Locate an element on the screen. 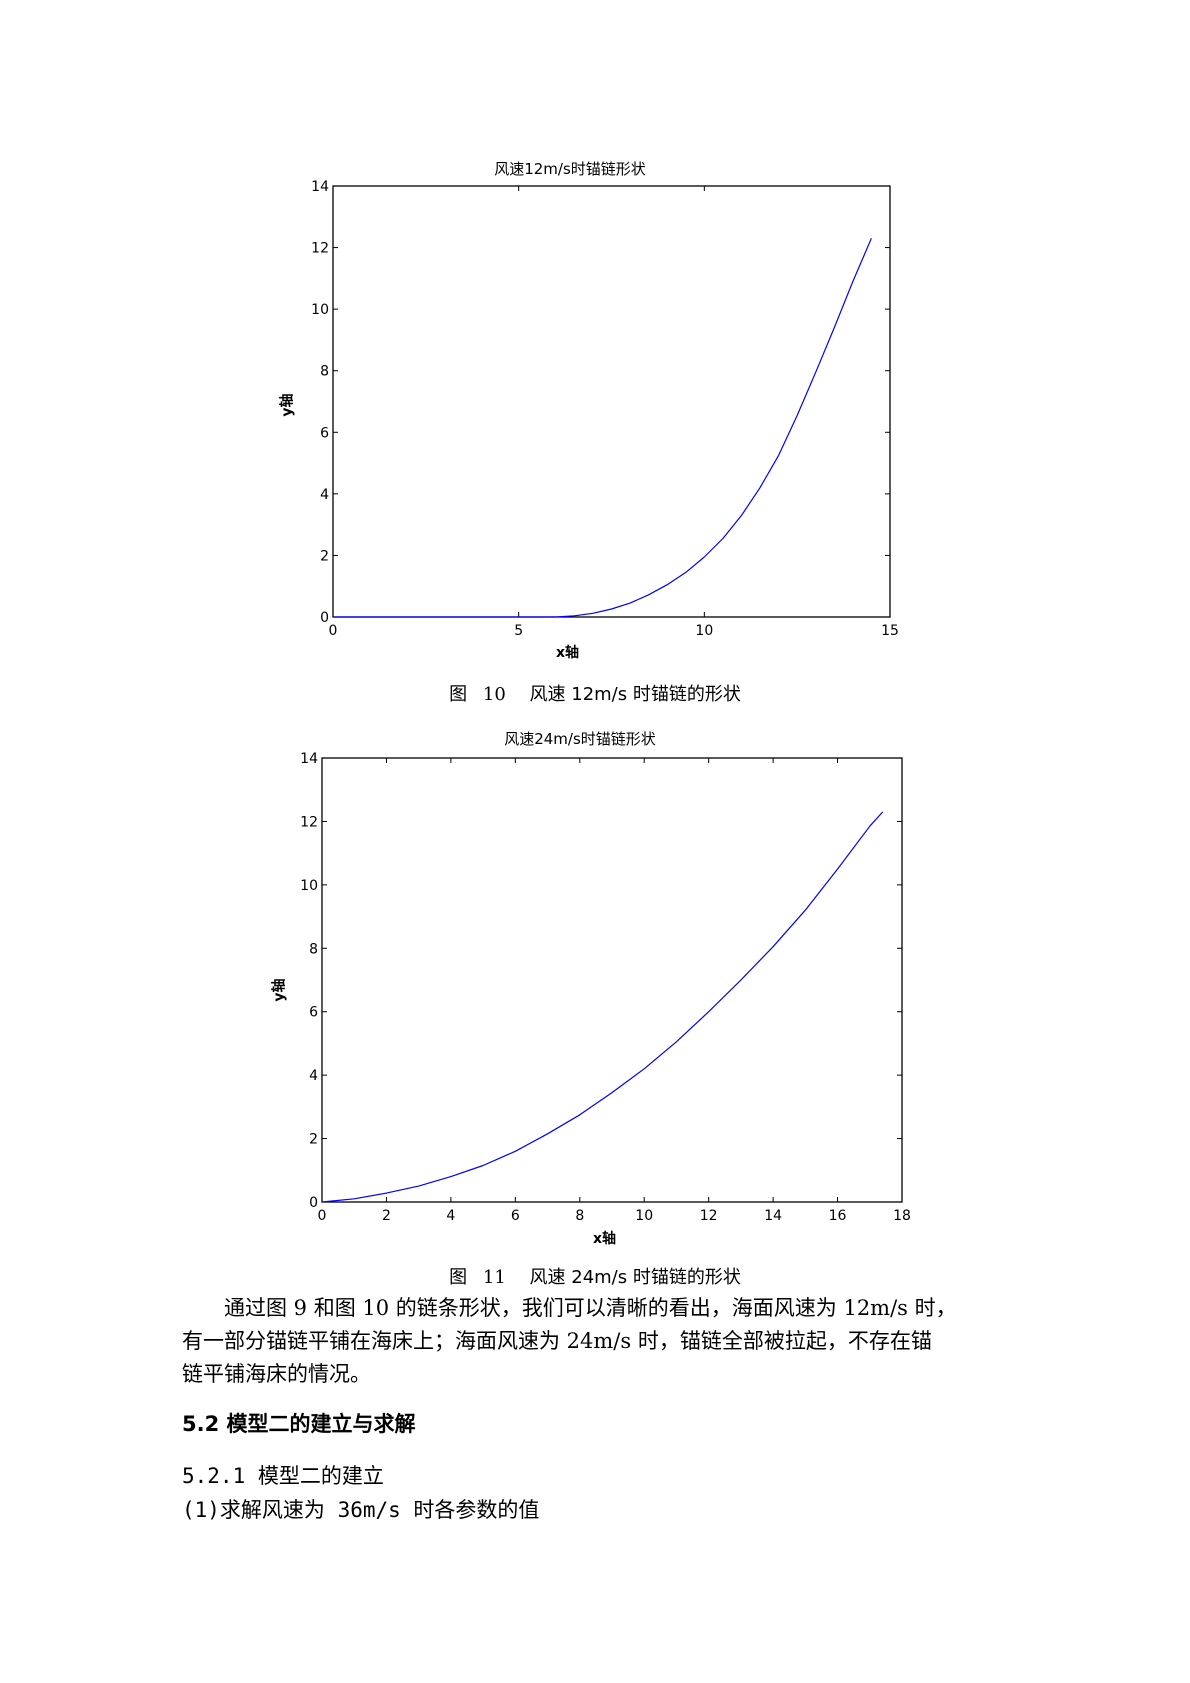 The height and width of the screenshot is (1683, 1190). chart2-ytick-label: 6 is located at coordinates (313, 1013).